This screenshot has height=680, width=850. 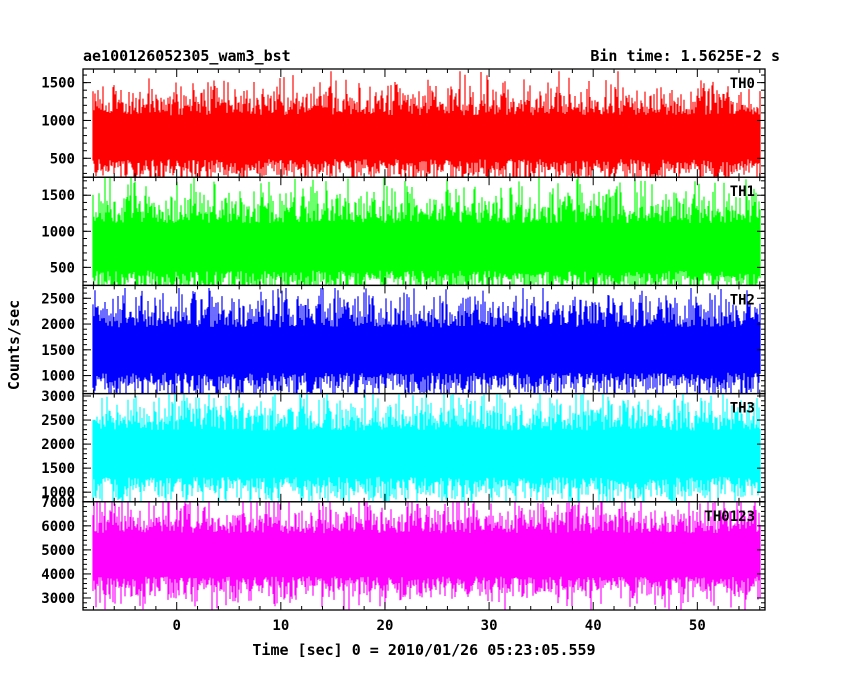 What do you see at coordinates (742, 409) in the screenshot?
I see `panel-label: TH3` at bounding box center [742, 409].